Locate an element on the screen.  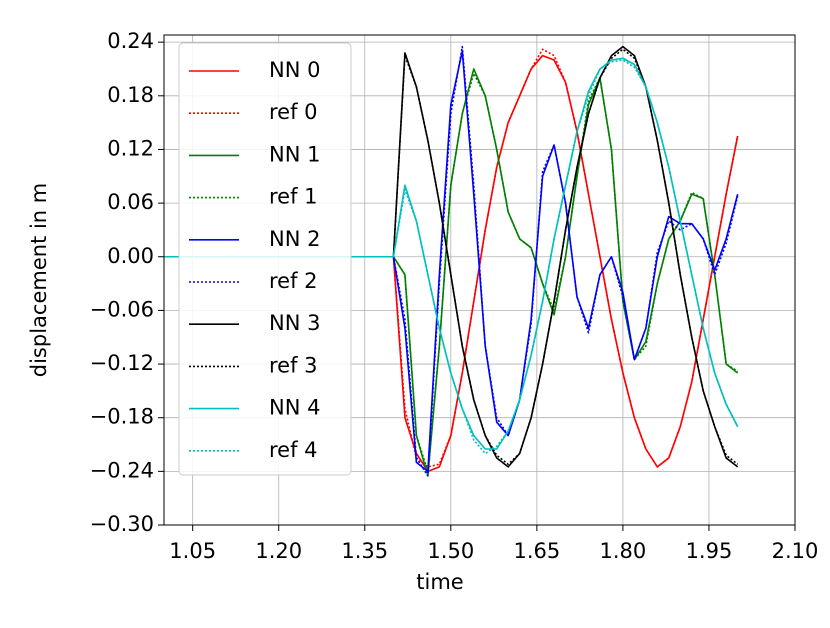
y-tick-label: −0.30 is located at coordinates (122, 524).